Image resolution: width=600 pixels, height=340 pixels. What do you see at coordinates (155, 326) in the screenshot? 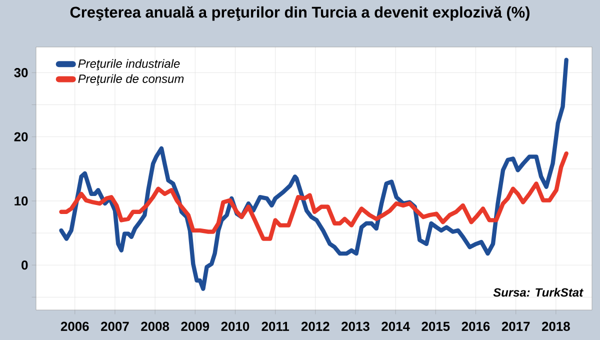
I see `x-tick-label: 2008` at bounding box center [155, 326].